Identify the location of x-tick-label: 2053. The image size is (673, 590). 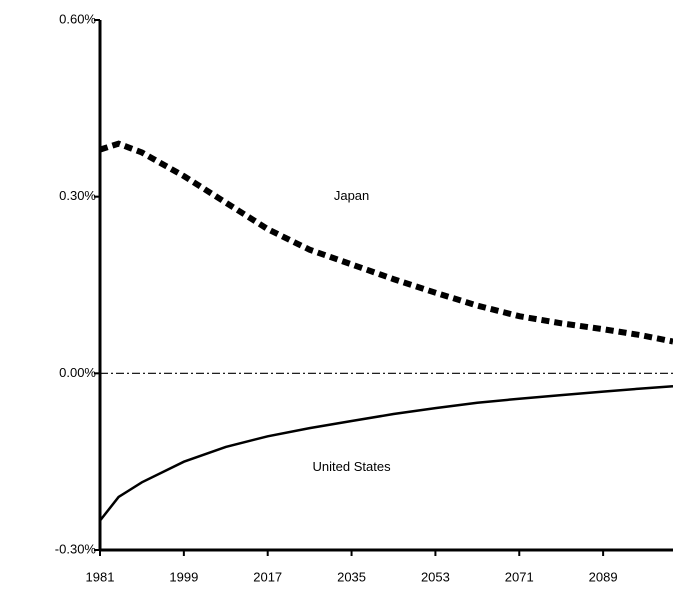
(435, 576).